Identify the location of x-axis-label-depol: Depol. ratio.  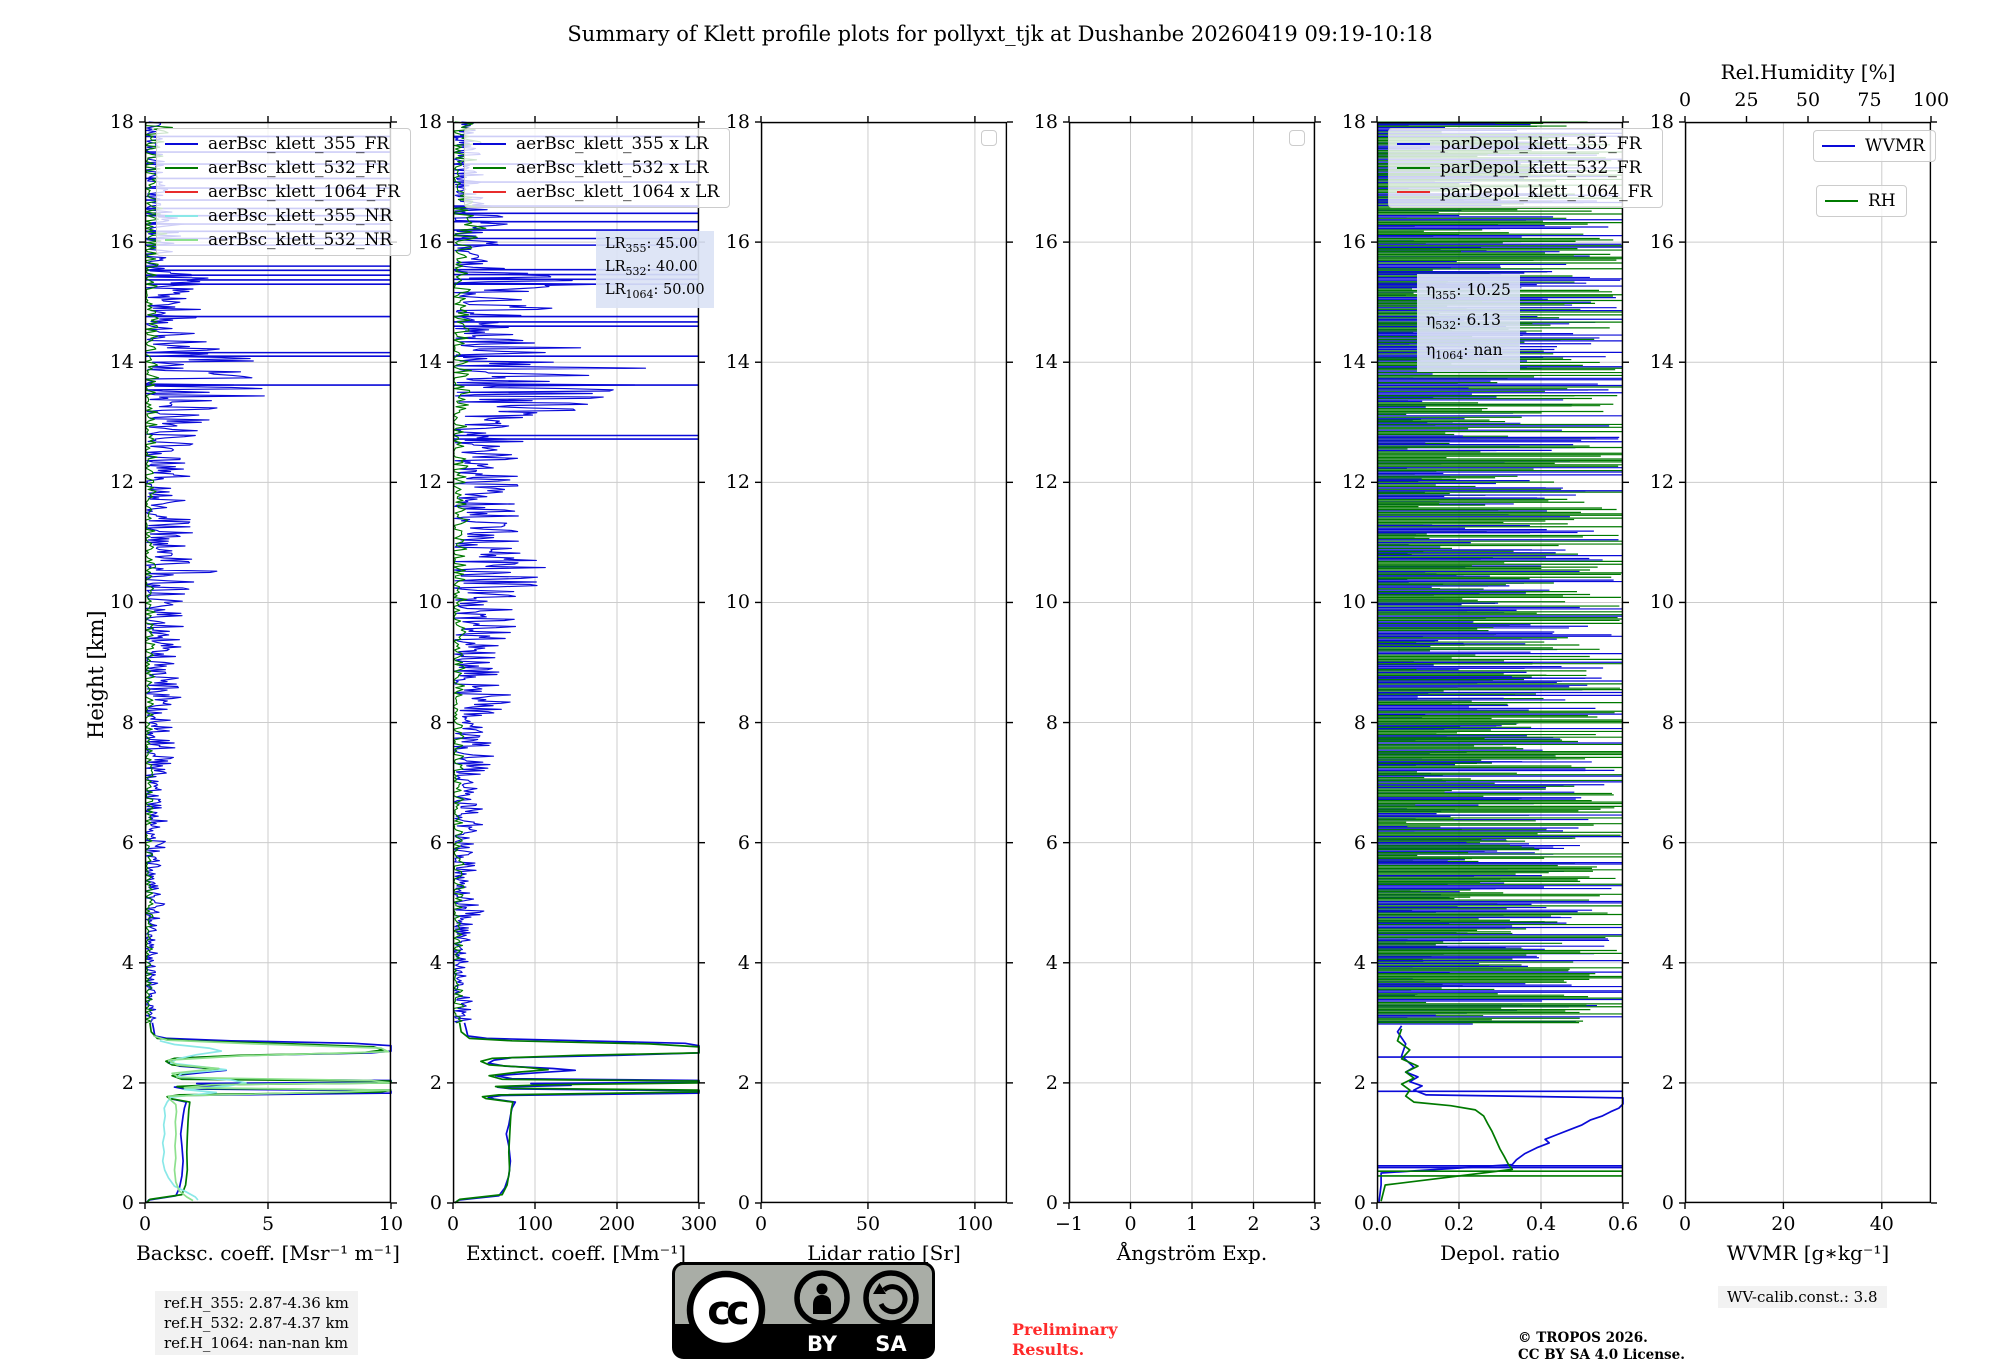
(1500, 1253).